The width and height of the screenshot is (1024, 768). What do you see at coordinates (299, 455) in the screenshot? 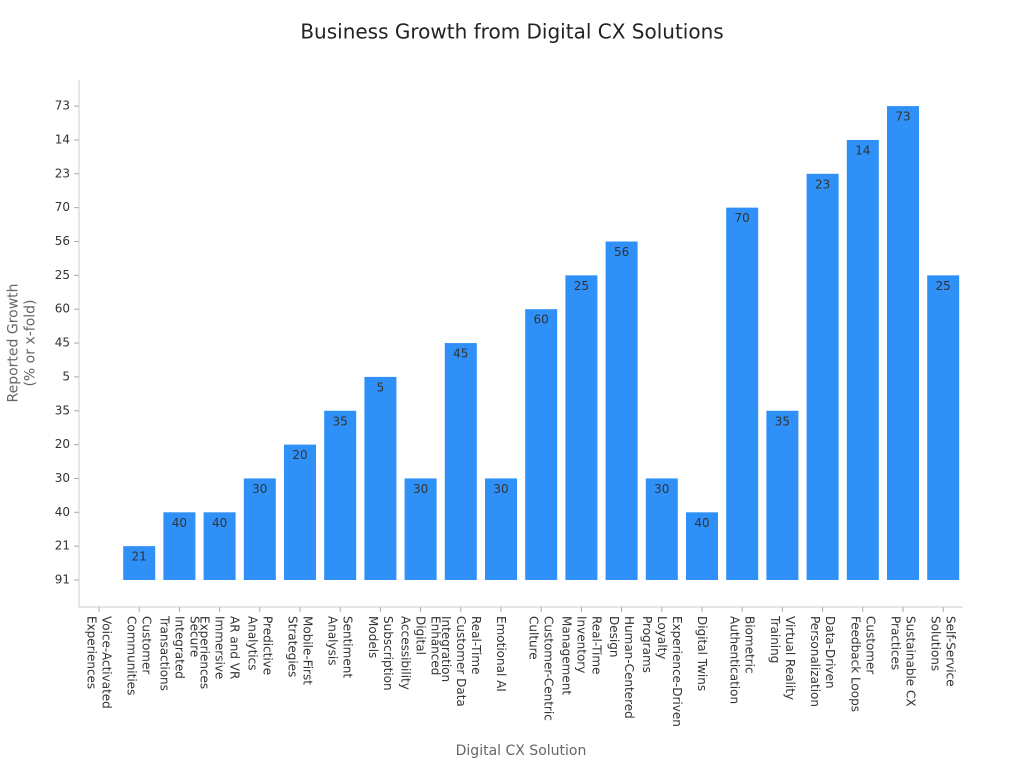
I see `value-label: 20` at bounding box center [299, 455].